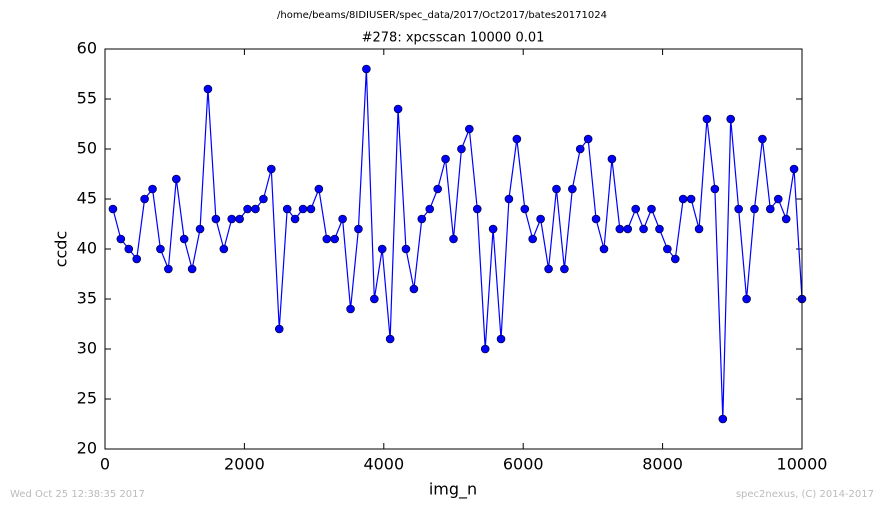 This screenshot has height=509, width=884. Describe the element at coordinates (383, 464) in the screenshot. I see `x-tick-label: 4000` at that location.